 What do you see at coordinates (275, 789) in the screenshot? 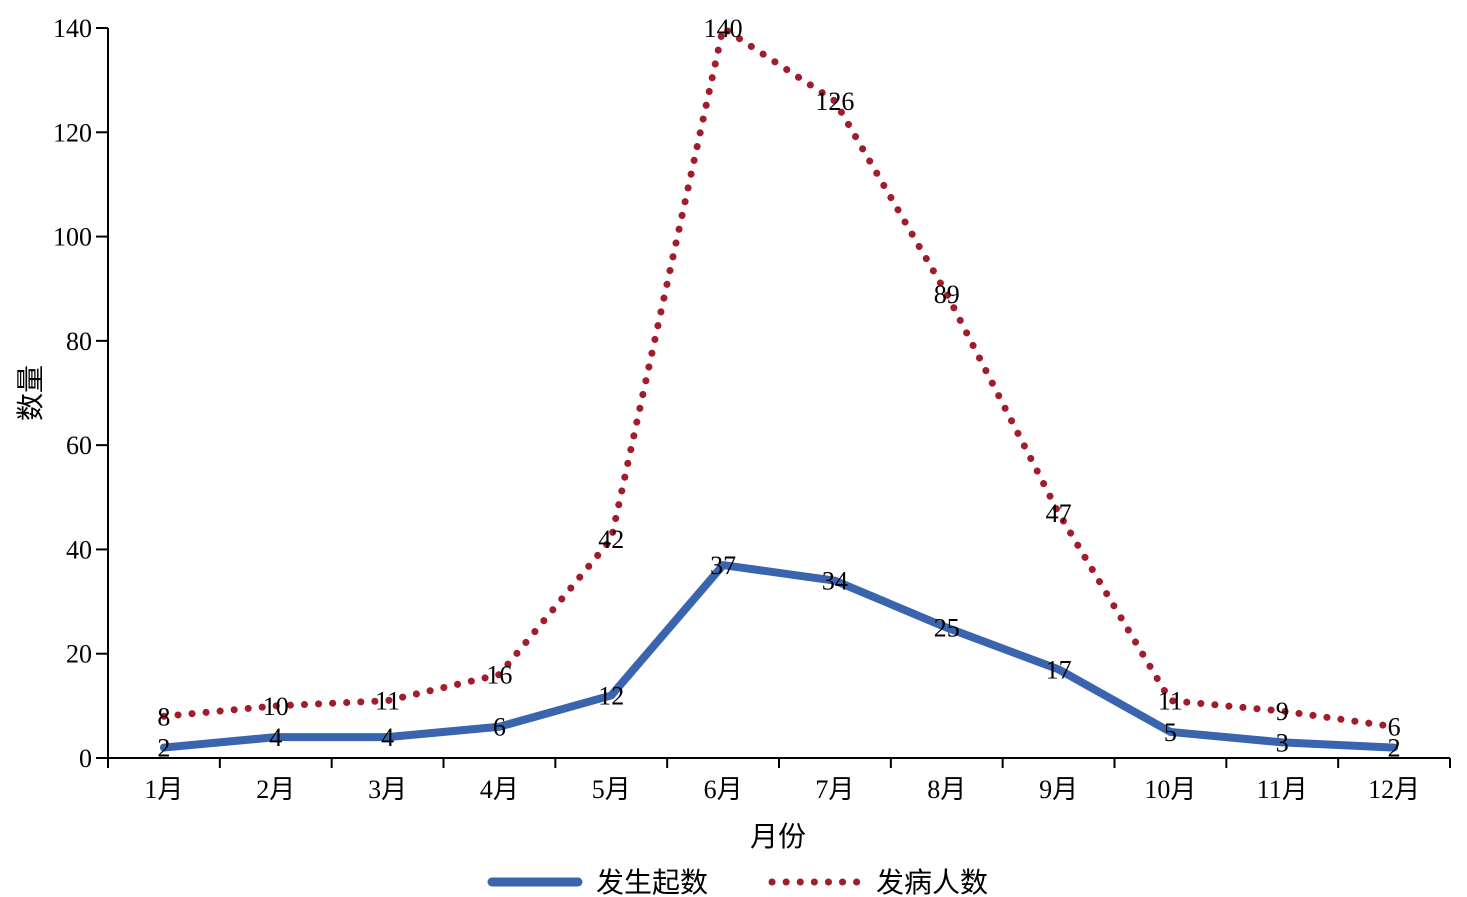
I see `x-tick-label: 2月` at bounding box center [275, 789].